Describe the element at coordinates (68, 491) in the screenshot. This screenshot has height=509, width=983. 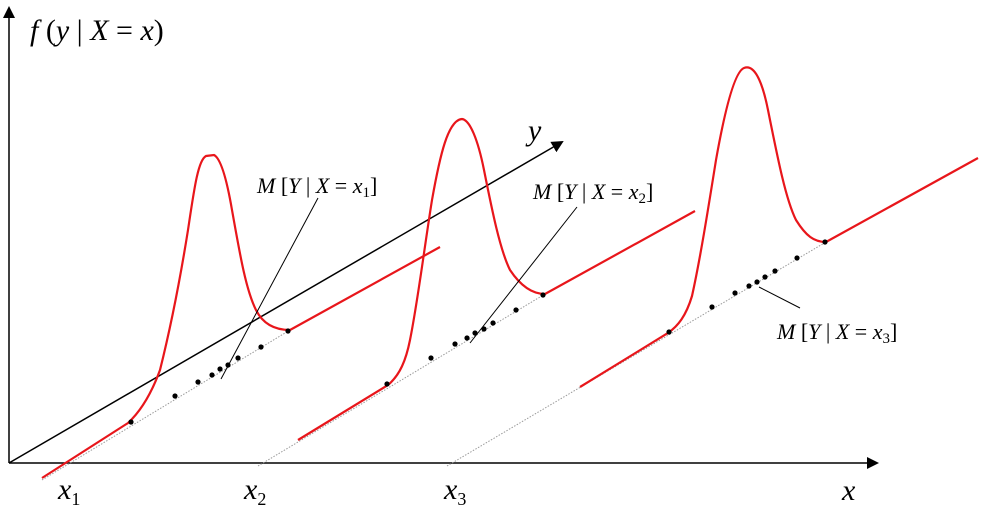
I see `x-tick-label-1: x1` at that location.